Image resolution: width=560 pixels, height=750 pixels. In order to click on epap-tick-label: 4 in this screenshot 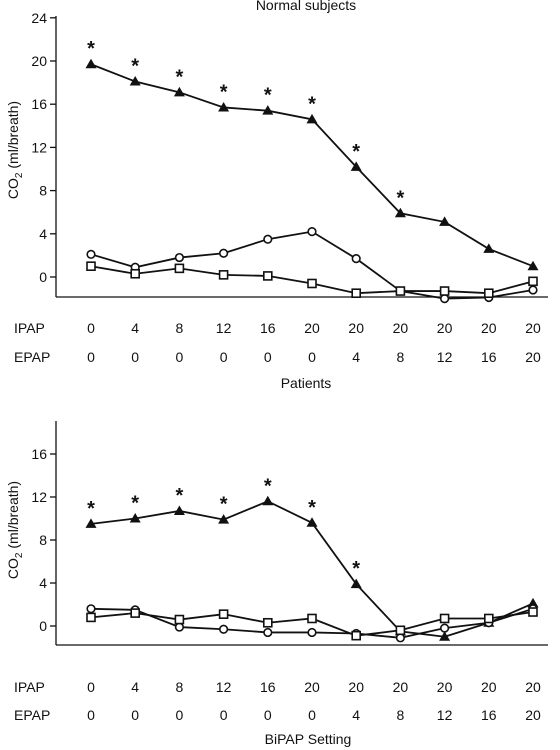, I will do `click(356, 357)`.